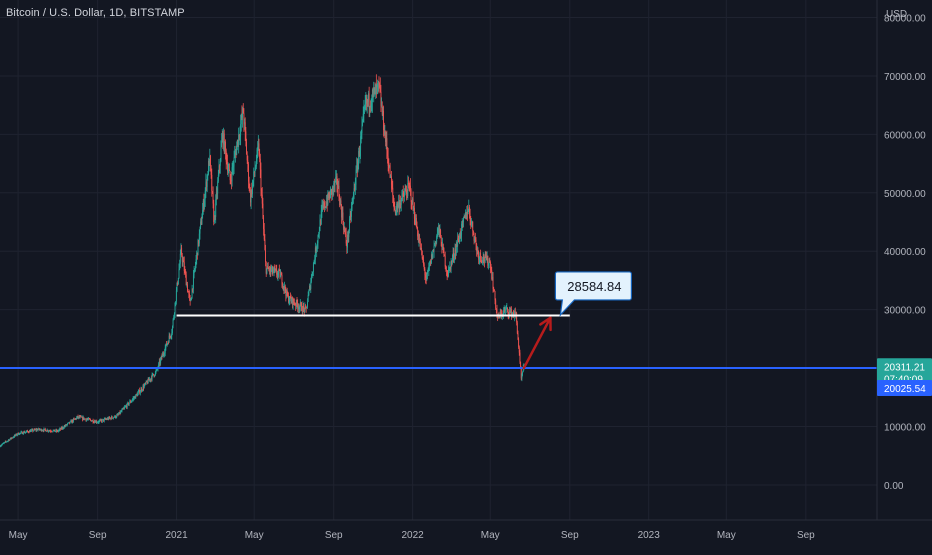 The width and height of the screenshot is (932, 555). Describe the element at coordinates (466, 535) in the screenshot. I see `time-axis-panel` at that location.